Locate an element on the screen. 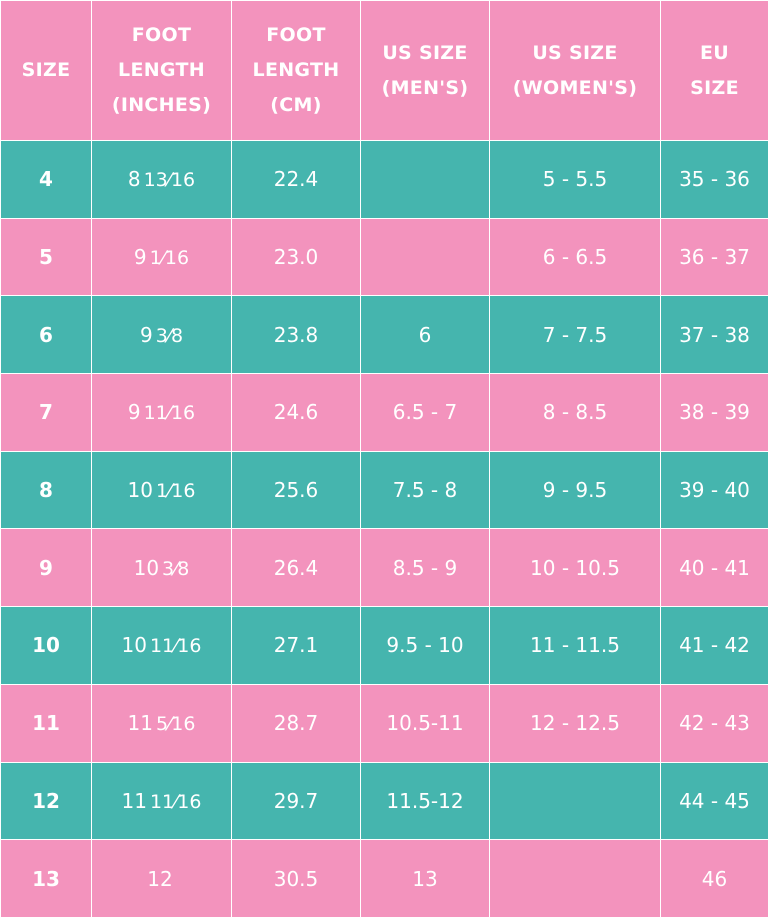 This screenshot has height=918, width=768. us-size-womens-cell: 5 - 5.5 is located at coordinates (575, 180).